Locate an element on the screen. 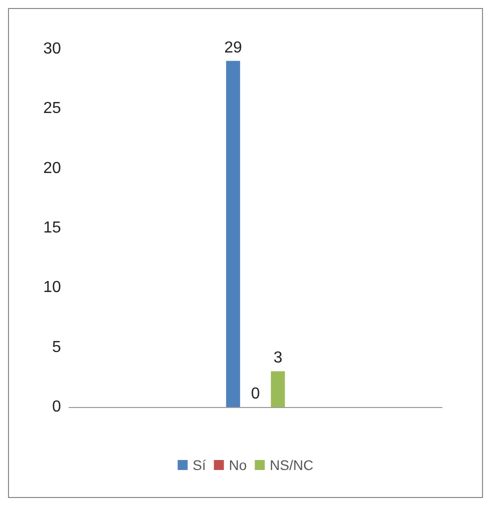  y-tick-label: 30 is located at coordinates (52, 49).